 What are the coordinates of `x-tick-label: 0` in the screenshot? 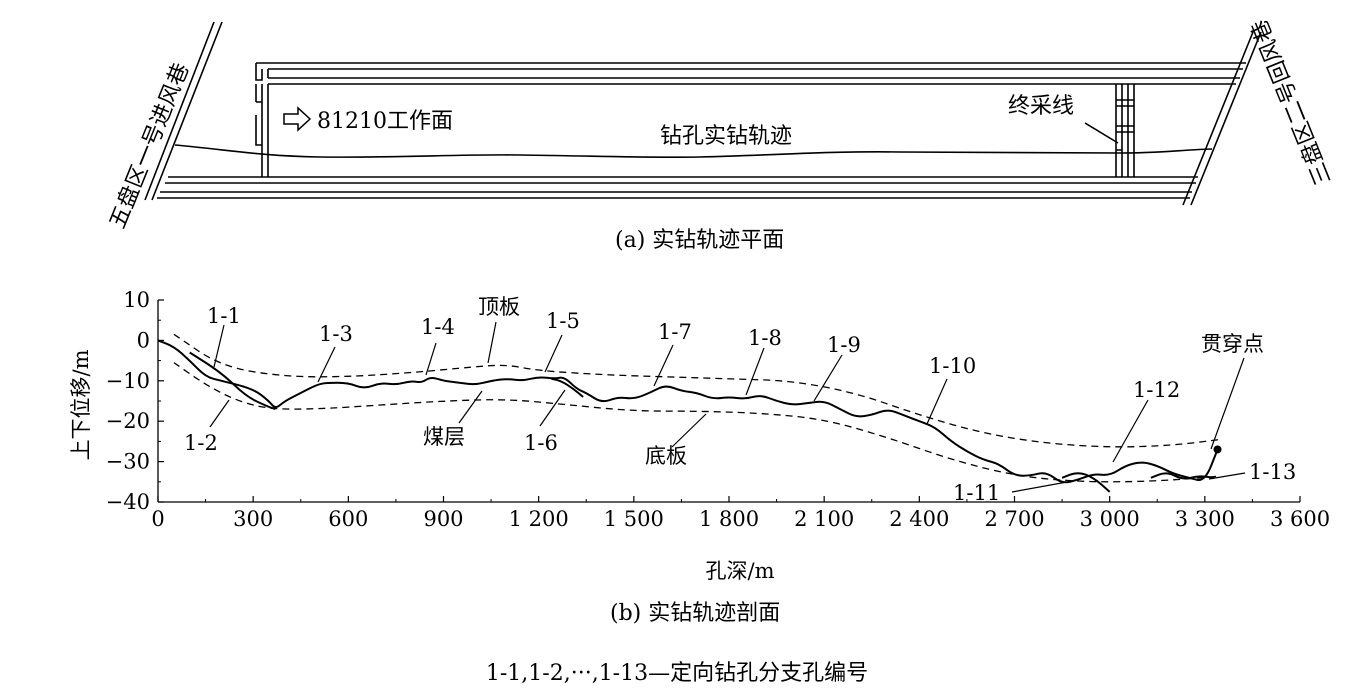 It's located at (157, 519).